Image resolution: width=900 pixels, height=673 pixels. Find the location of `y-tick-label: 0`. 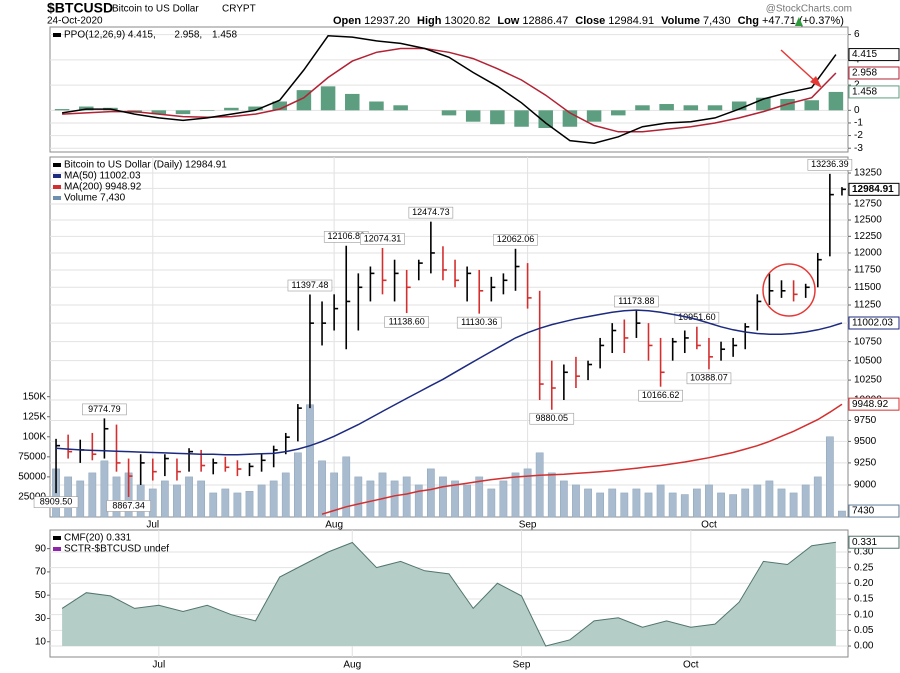

y-tick-label: 0 is located at coordinates (857, 110).